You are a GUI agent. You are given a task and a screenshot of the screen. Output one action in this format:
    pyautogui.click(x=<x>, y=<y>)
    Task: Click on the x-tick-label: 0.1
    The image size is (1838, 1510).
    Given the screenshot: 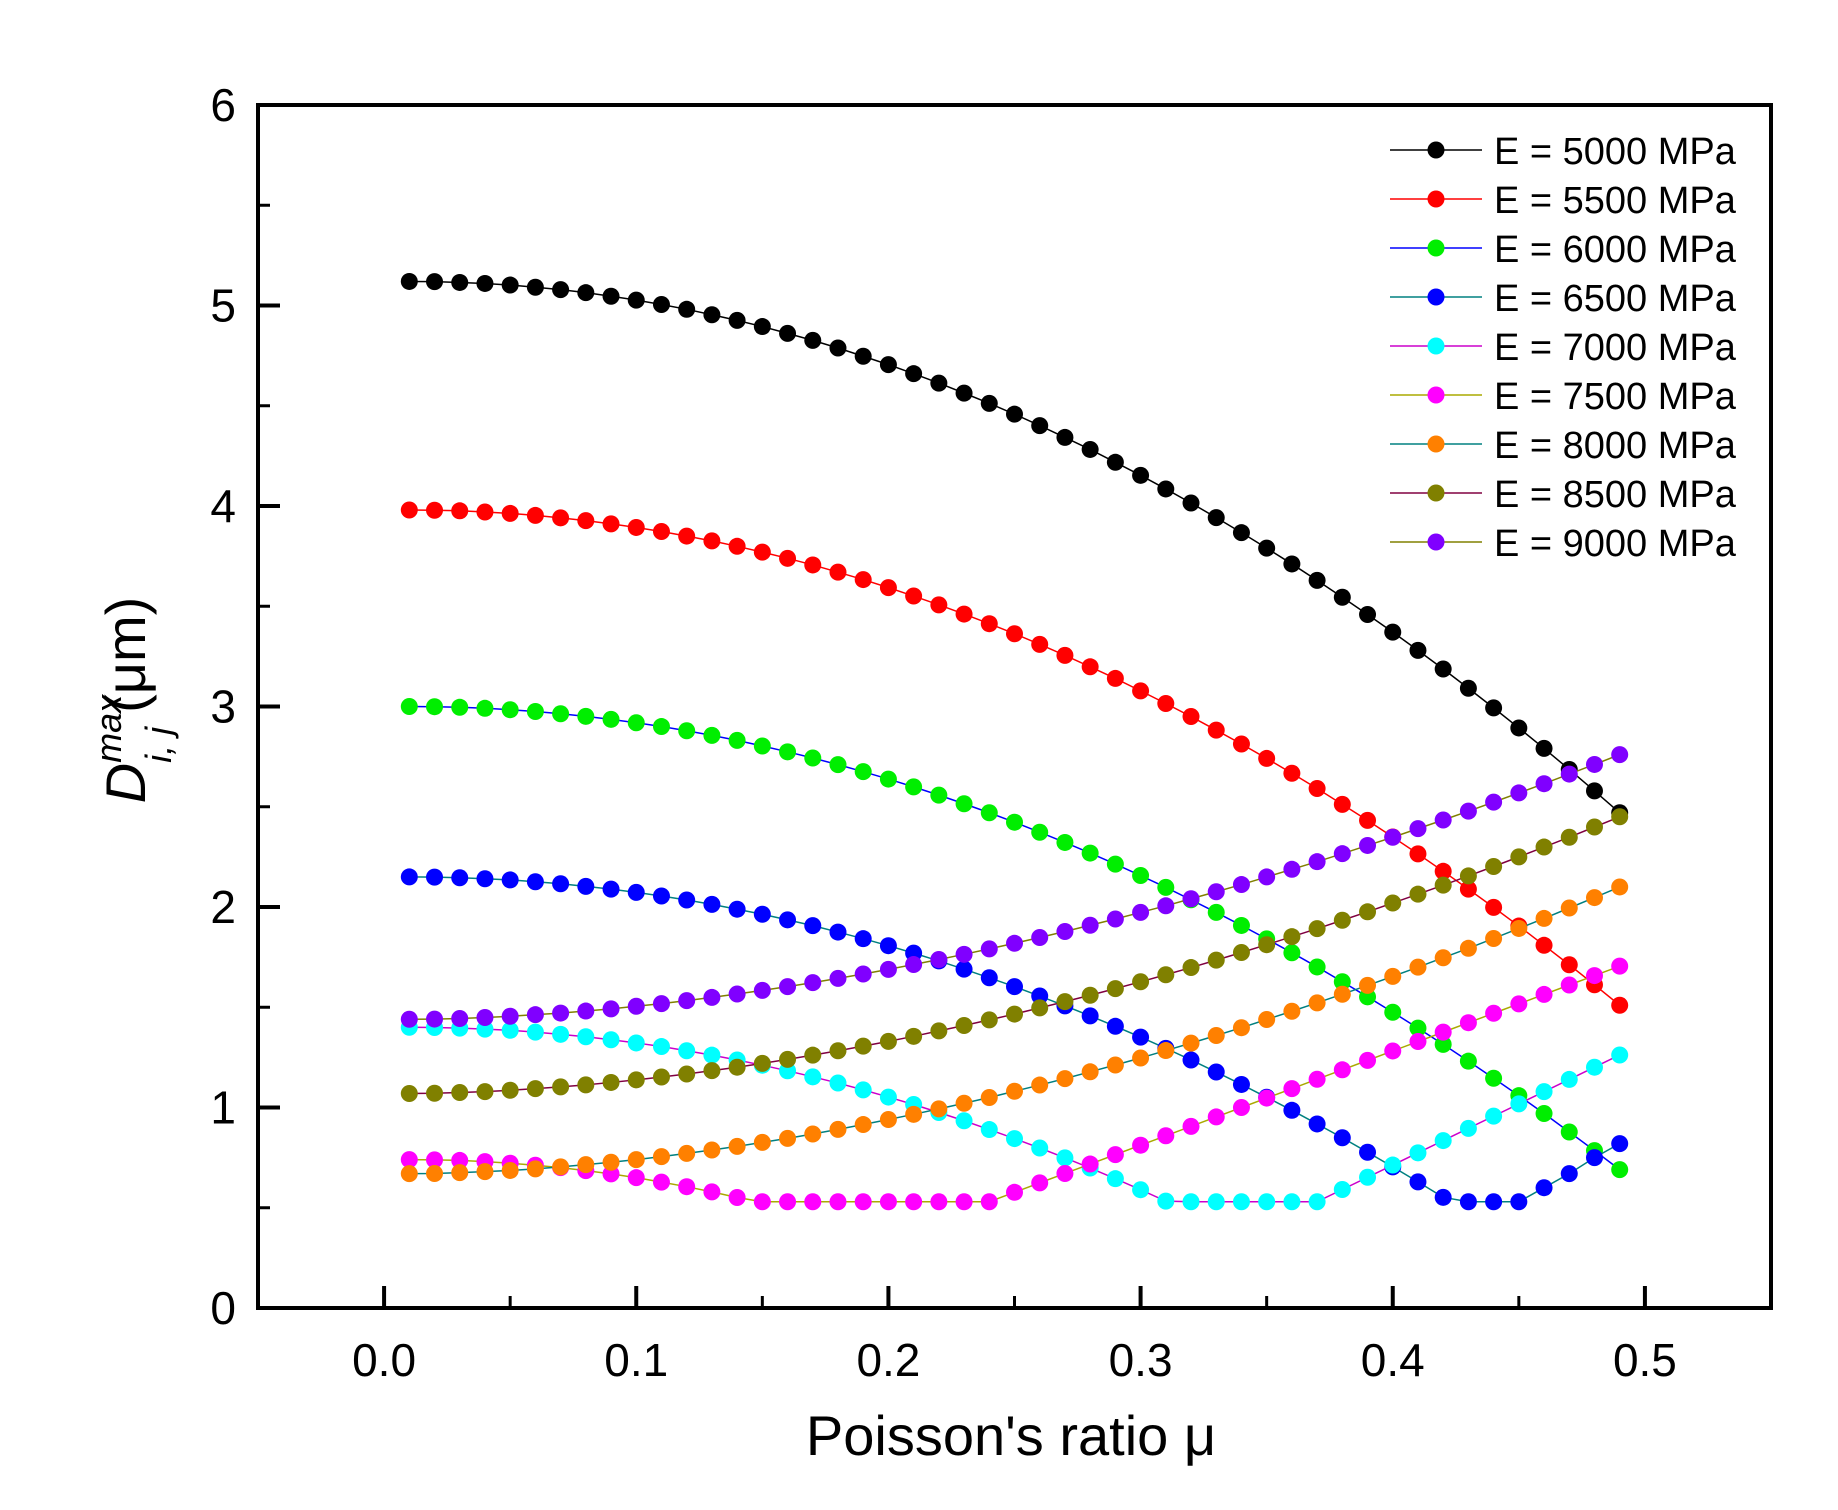 What is the action you would take?
    pyautogui.click(x=636, y=1360)
    